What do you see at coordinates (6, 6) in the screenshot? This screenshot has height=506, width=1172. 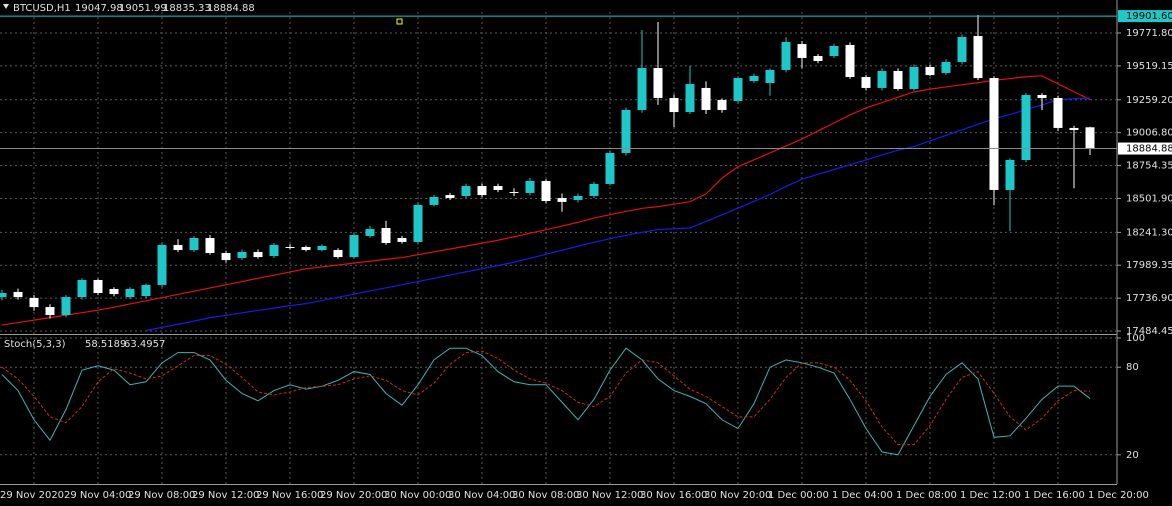 I see `menu-arrow` at bounding box center [6, 6].